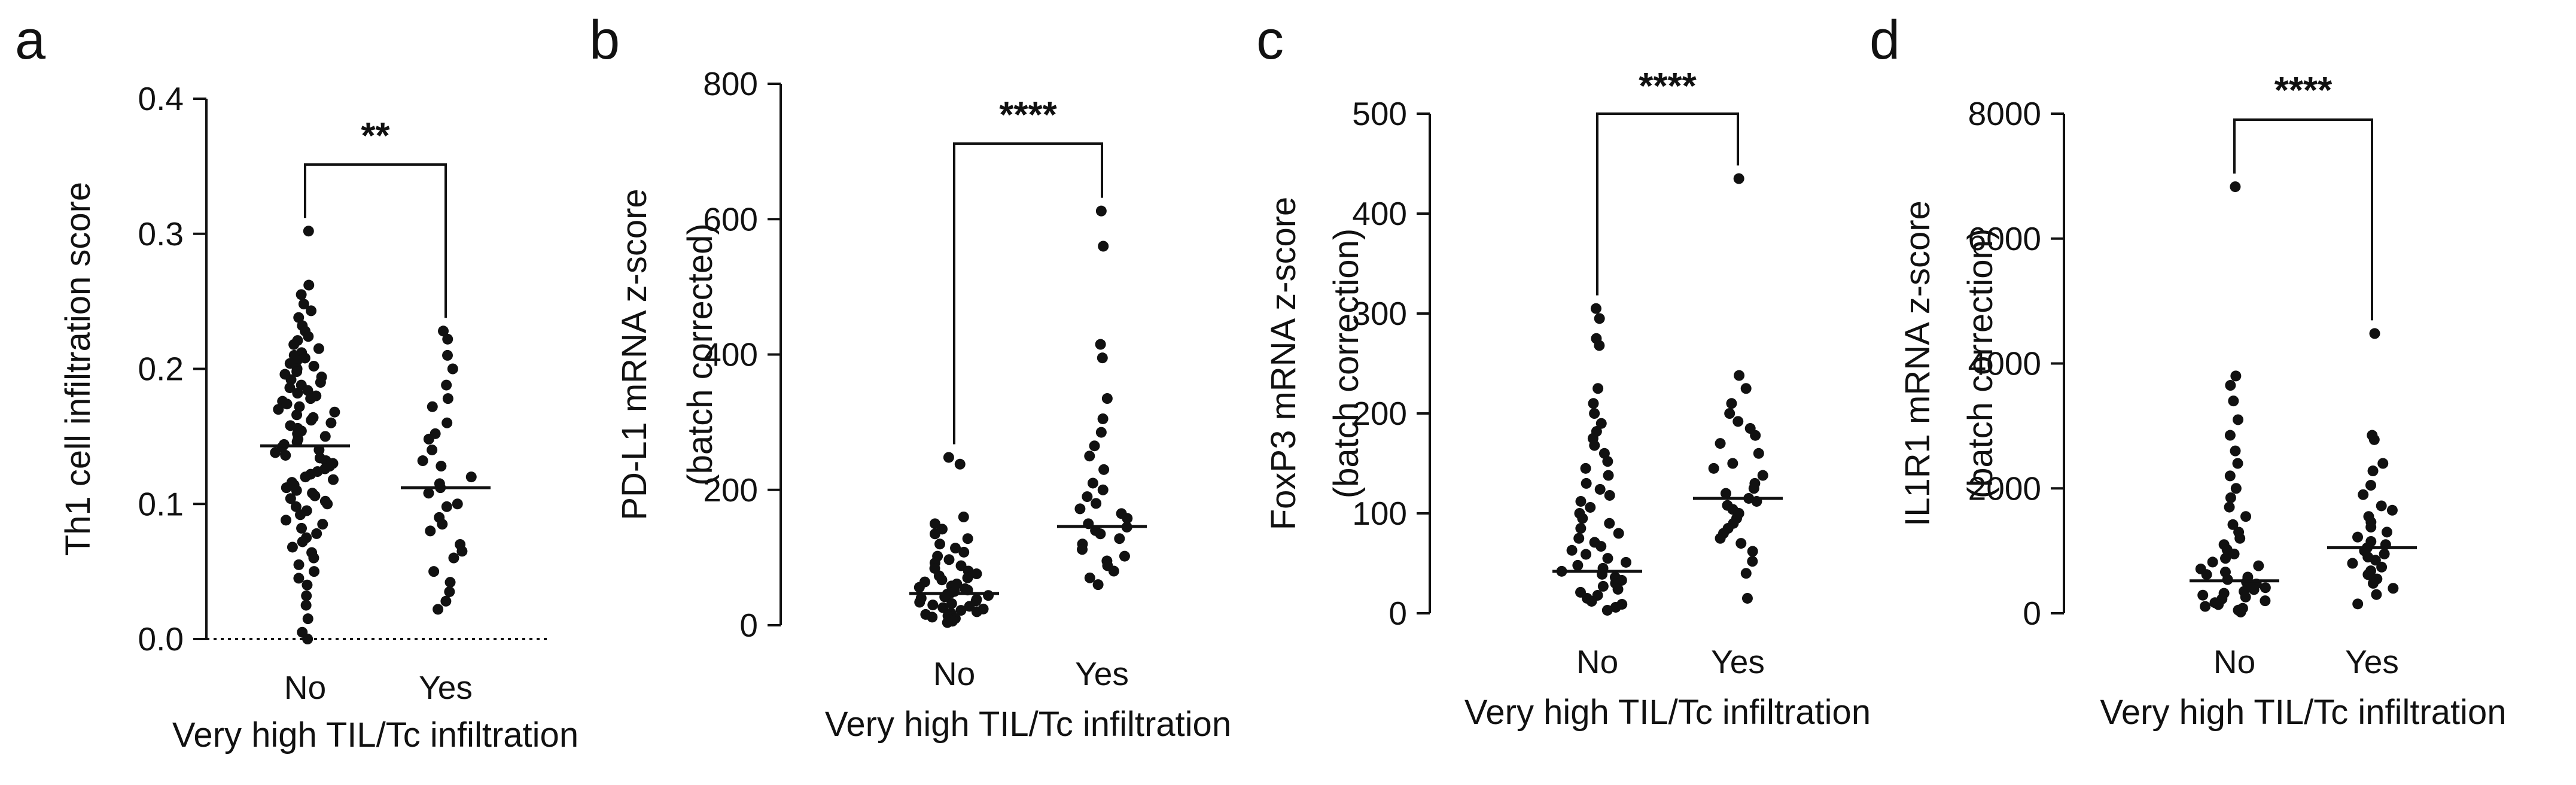  I want to click on y-tick-label: 800, so click(730, 83).